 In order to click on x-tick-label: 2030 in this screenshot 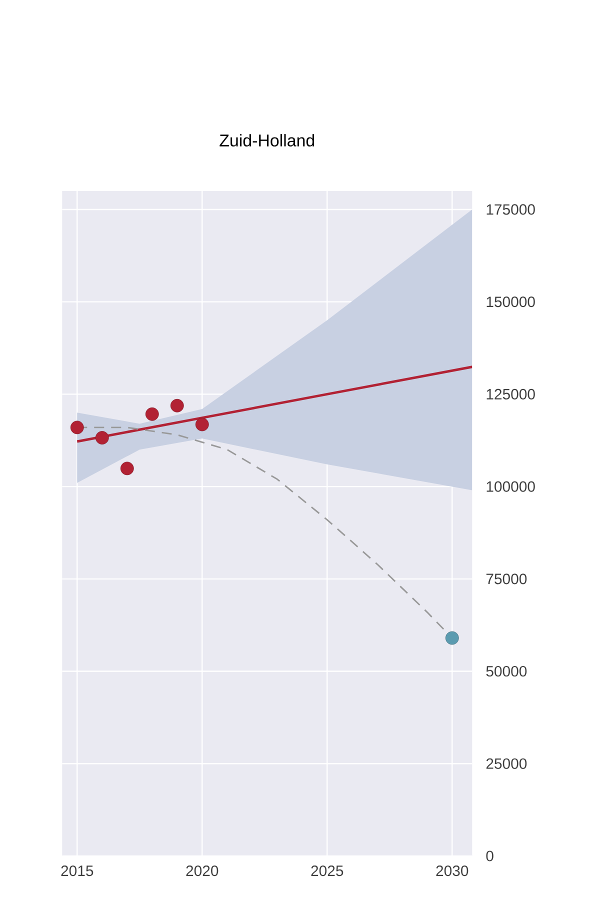, I will do `click(452, 871)`.